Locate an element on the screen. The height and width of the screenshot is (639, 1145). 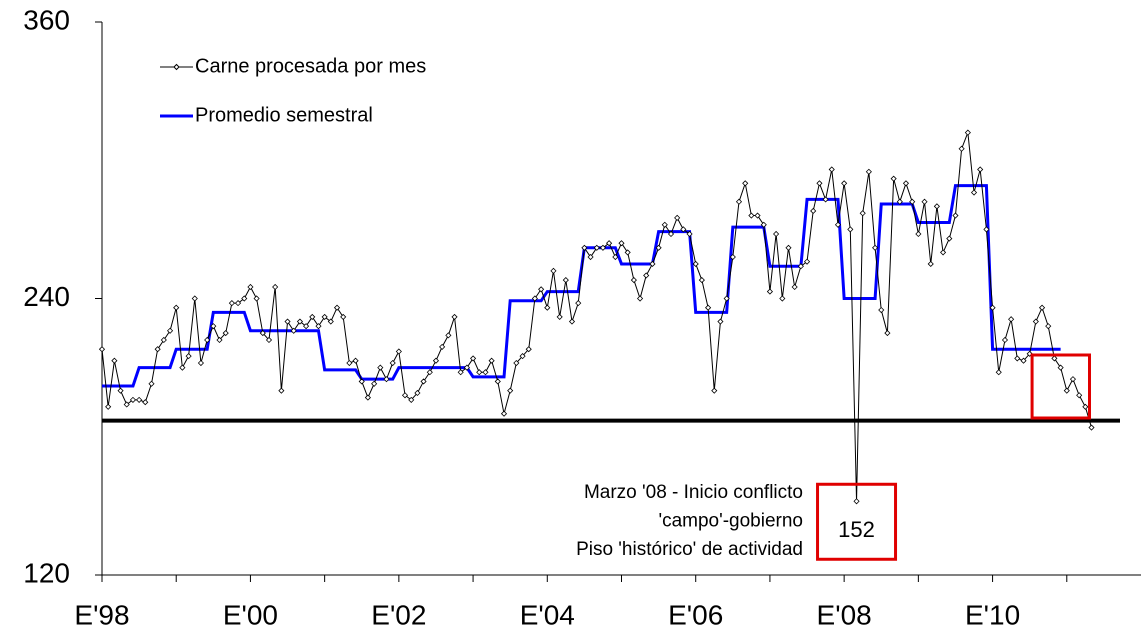
legend-marker is located at coordinates (176, 67).